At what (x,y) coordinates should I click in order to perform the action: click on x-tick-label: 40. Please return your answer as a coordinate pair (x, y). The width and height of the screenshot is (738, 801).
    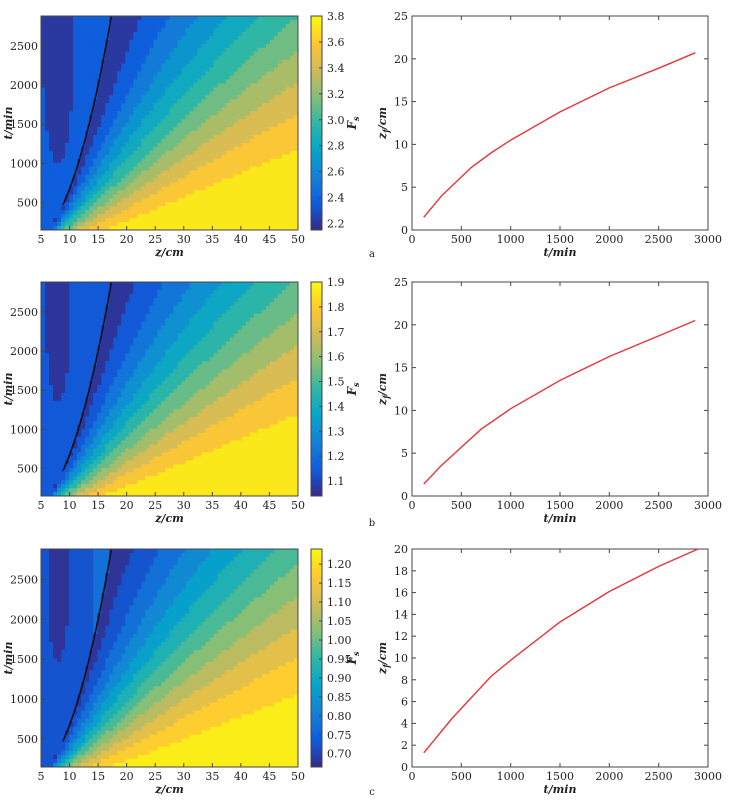
    Looking at the image, I should click on (241, 505).